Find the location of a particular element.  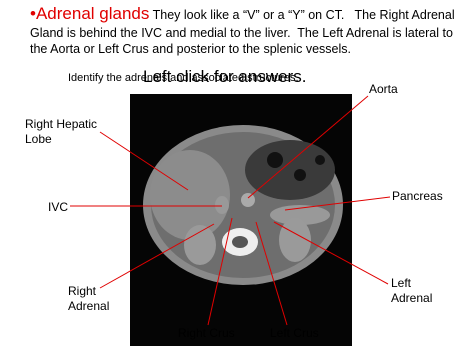

label-line: IVC is located at coordinates (58, 207).